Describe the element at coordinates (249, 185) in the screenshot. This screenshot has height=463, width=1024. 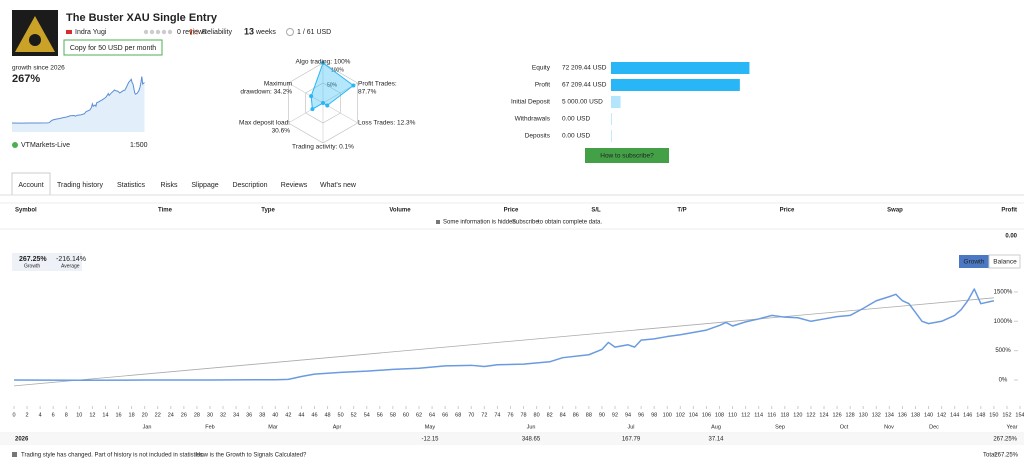
I see `tab: Description` at that location.